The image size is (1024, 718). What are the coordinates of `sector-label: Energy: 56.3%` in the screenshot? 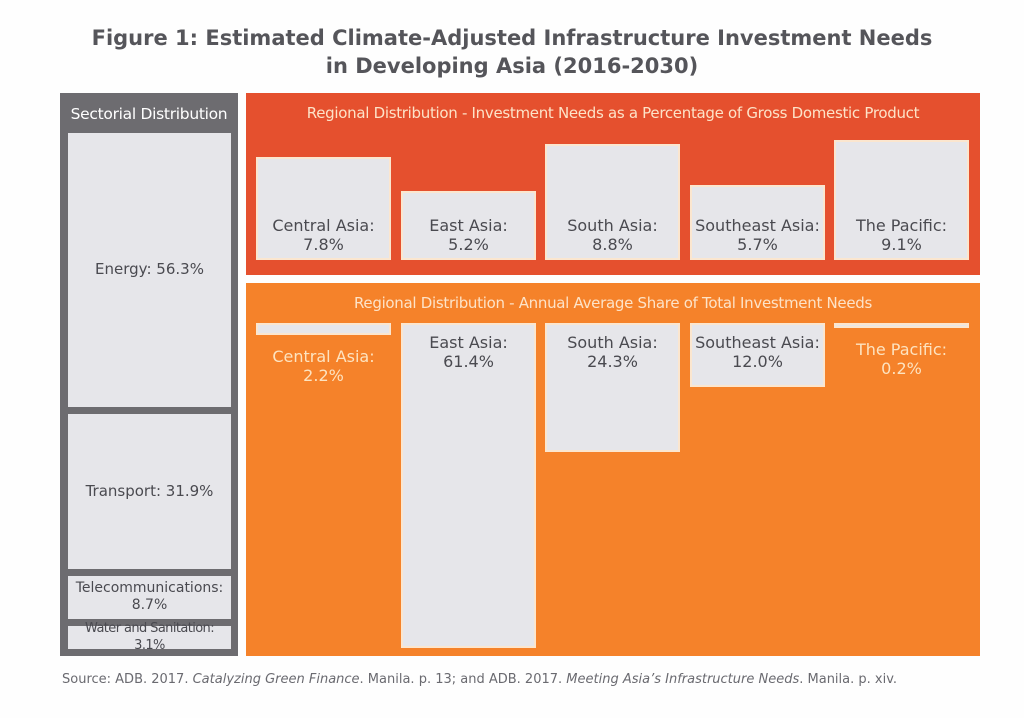 It's located at (149, 269).